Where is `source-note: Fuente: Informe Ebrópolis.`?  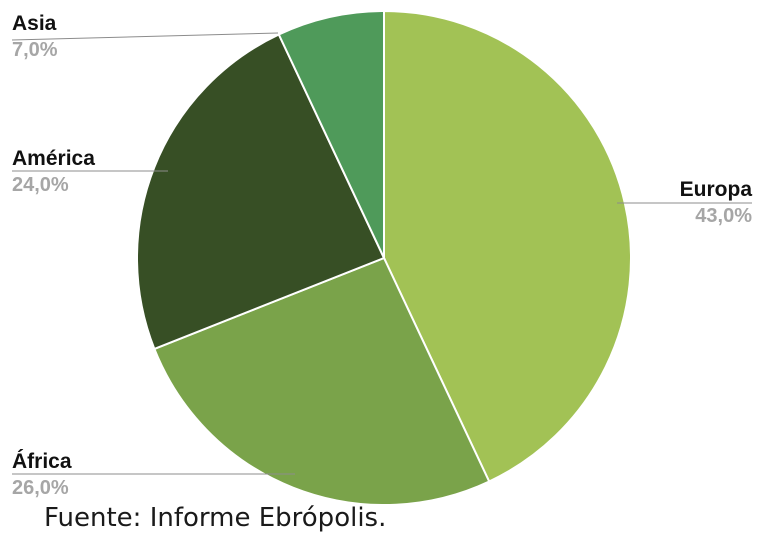 source-note: Fuente: Informe Ebrópolis. is located at coordinates (215, 518).